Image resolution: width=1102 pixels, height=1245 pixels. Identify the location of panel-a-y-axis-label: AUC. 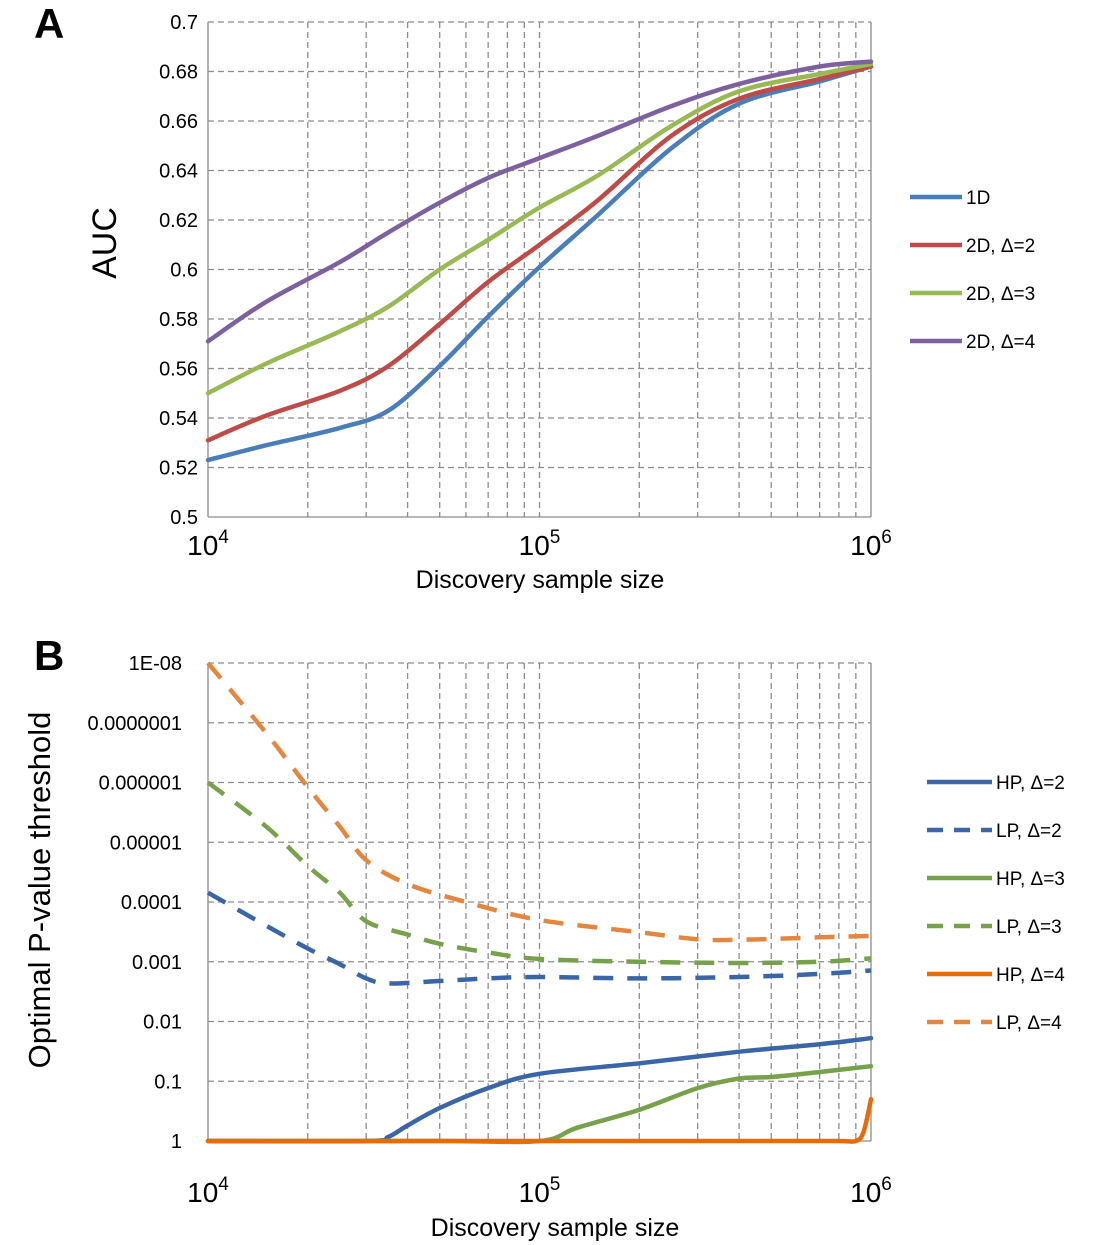
(105, 243).